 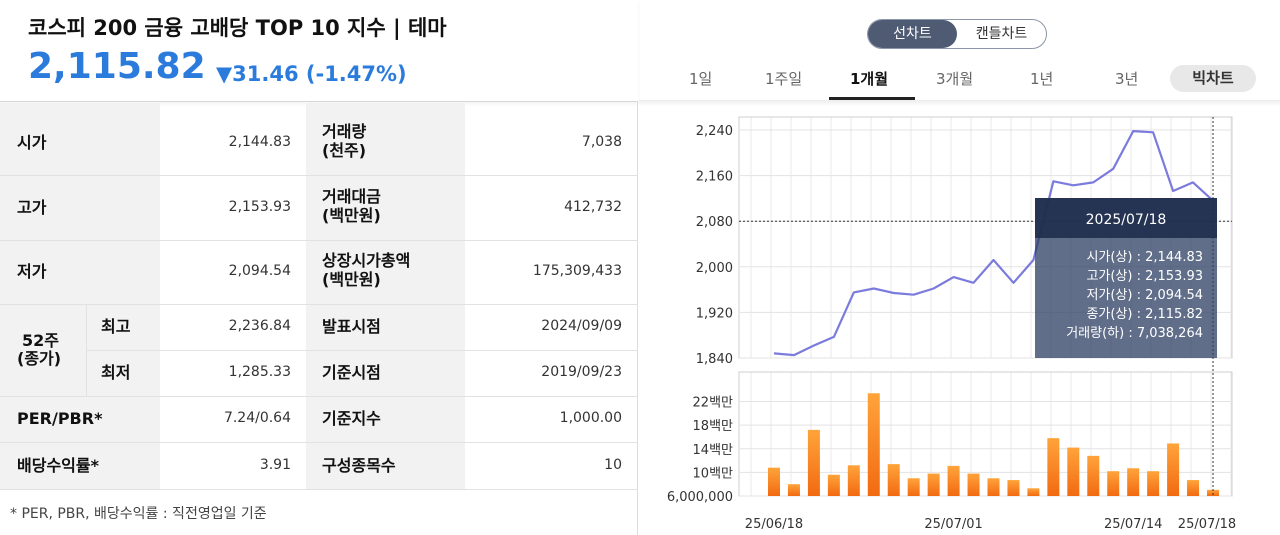 What do you see at coordinates (714, 268) in the screenshot?
I see `price-y-tick: 2,000` at bounding box center [714, 268].